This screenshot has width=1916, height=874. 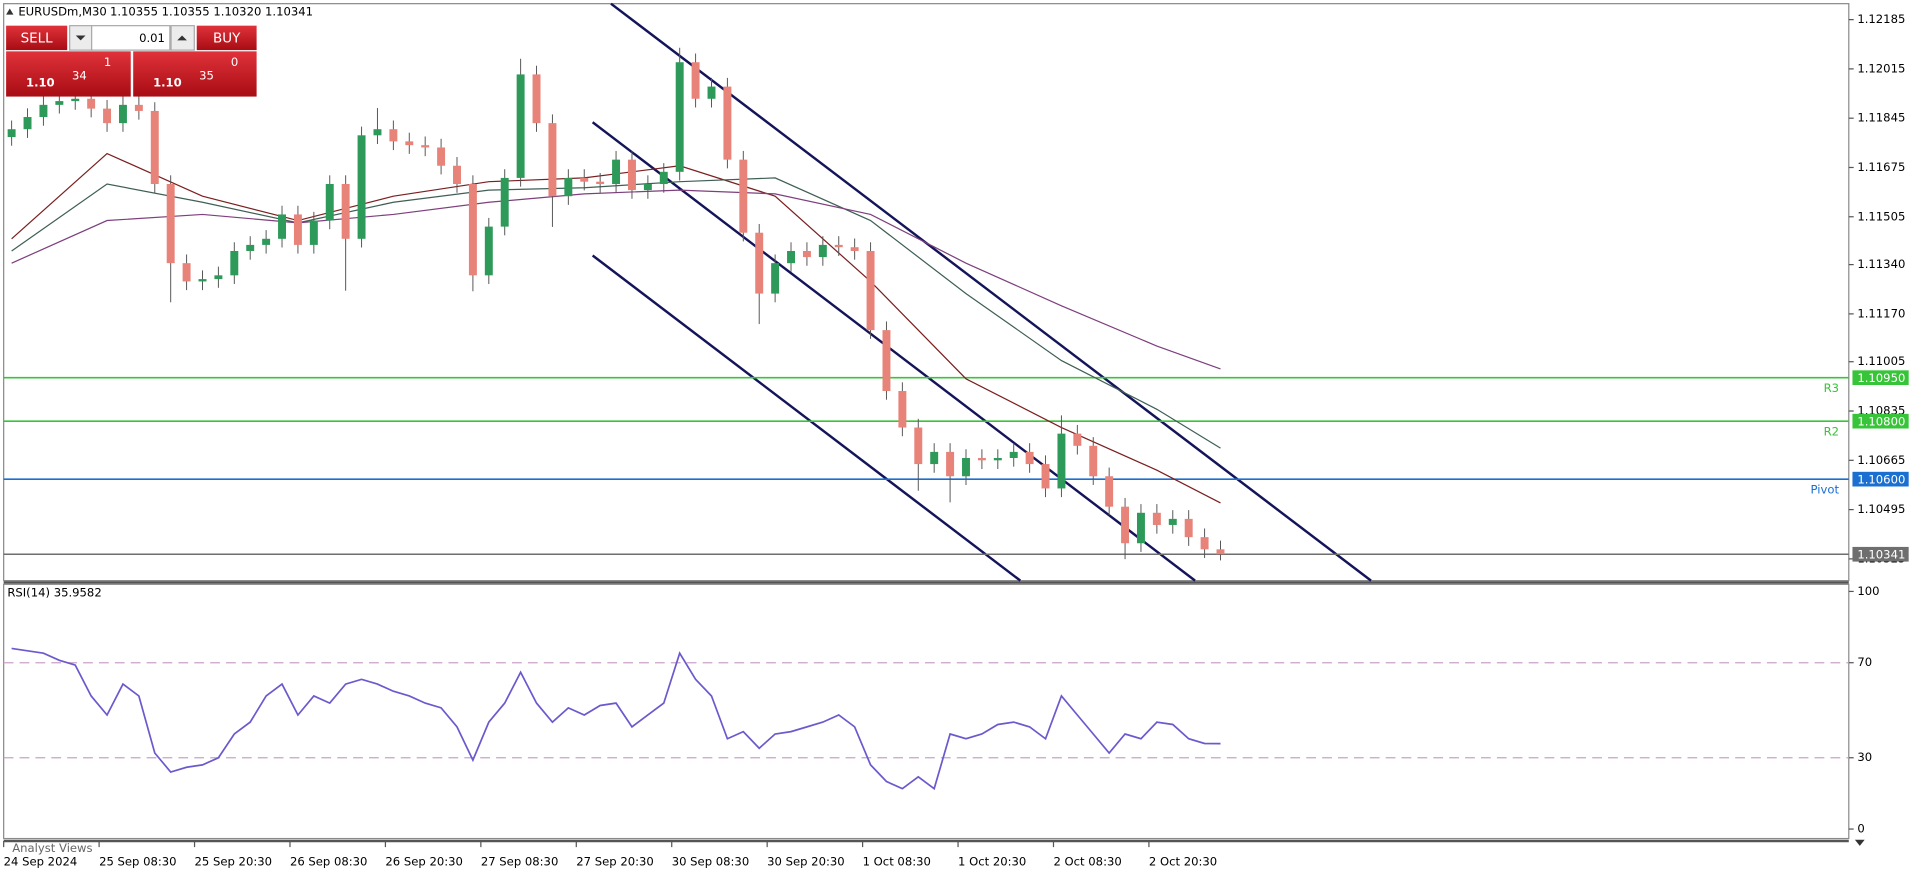 What do you see at coordinates (1831, 388) in the screenshot?
I see `level-name: R3` at bounding box center [1831, 388].